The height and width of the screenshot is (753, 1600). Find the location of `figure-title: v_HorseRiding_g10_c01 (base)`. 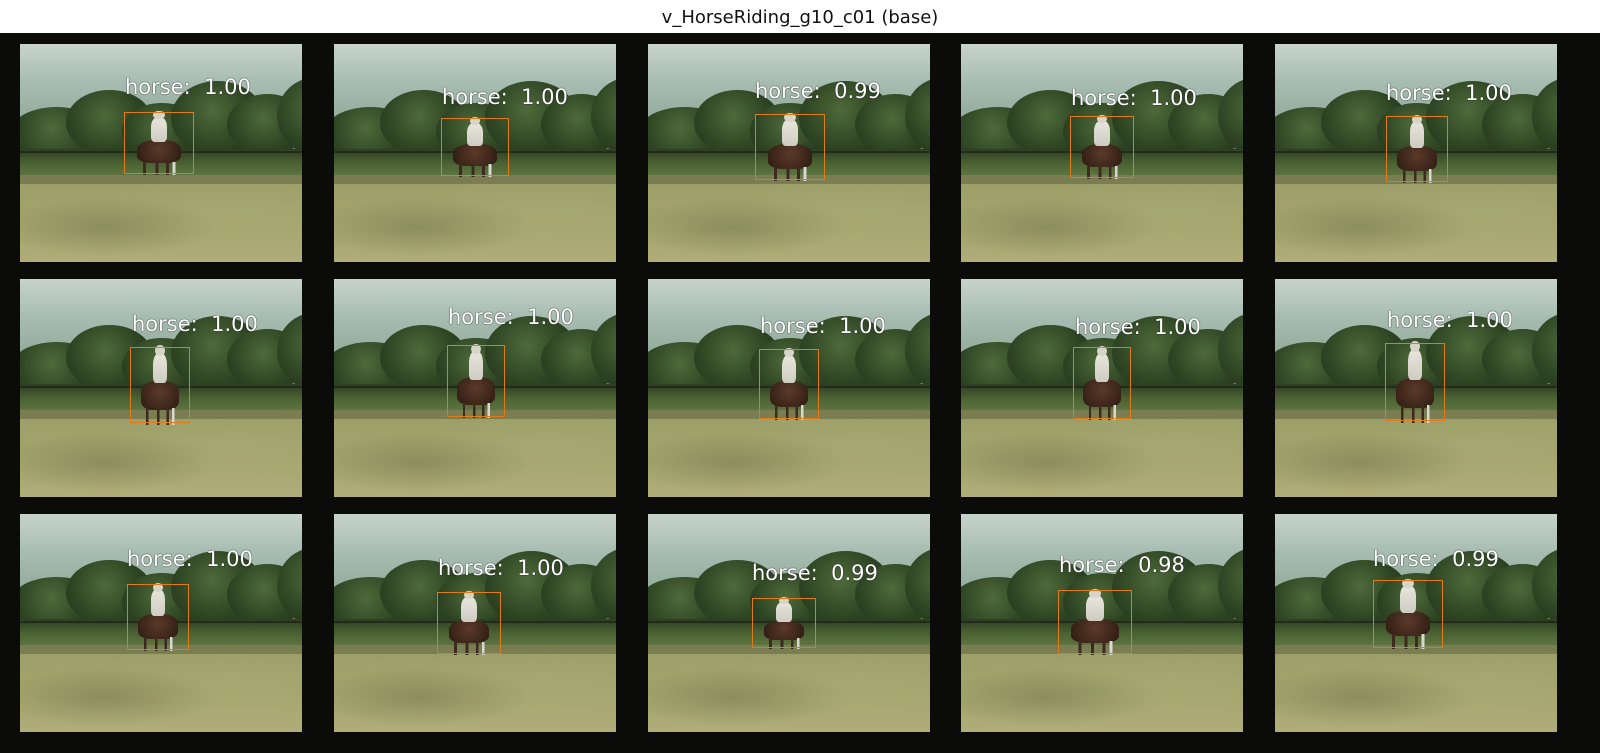

figure-title: v_HorseRiding_g10_c01 (base) is located at coordinates (800, 17).